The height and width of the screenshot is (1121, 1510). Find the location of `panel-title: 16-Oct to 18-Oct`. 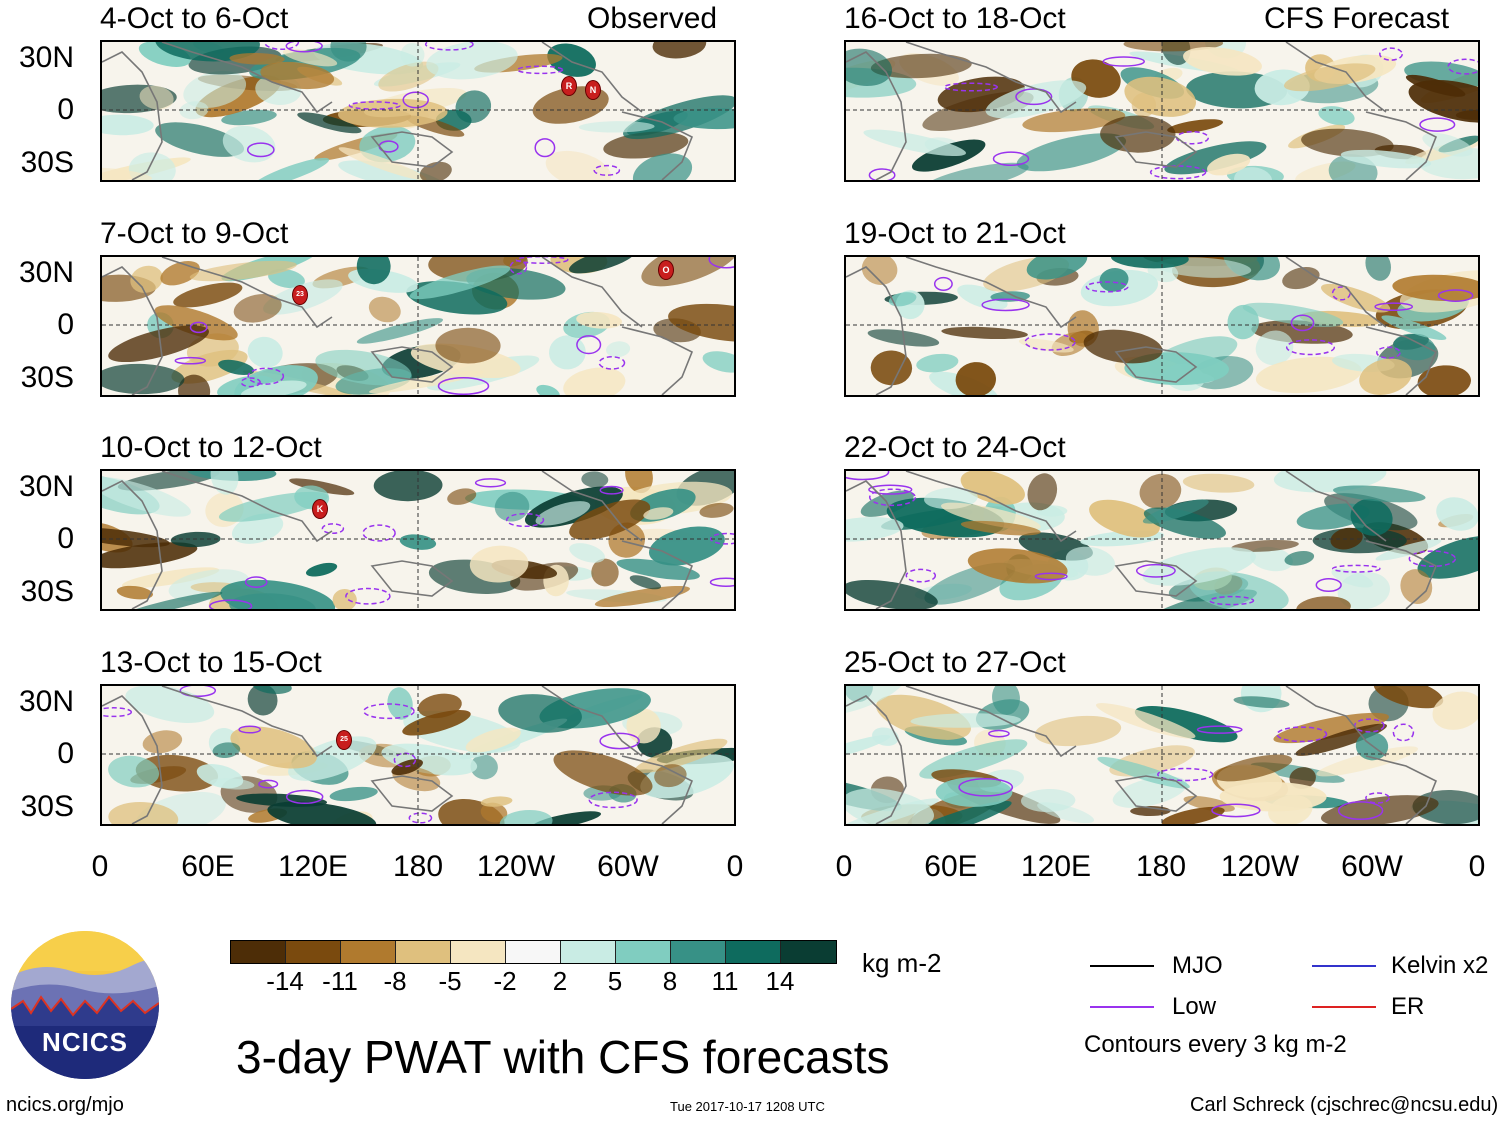

panel-title: 16-Oct to 18-Oct is located at coordinates (955, 18).